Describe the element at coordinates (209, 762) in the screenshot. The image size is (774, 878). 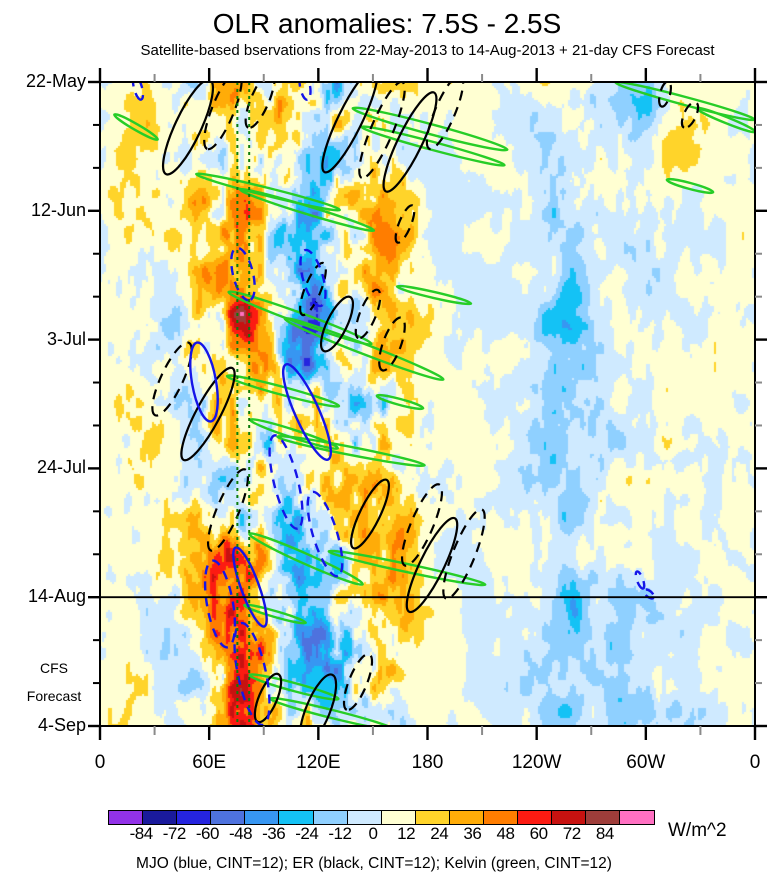
I see `x-tick-label: 60E` at that location.